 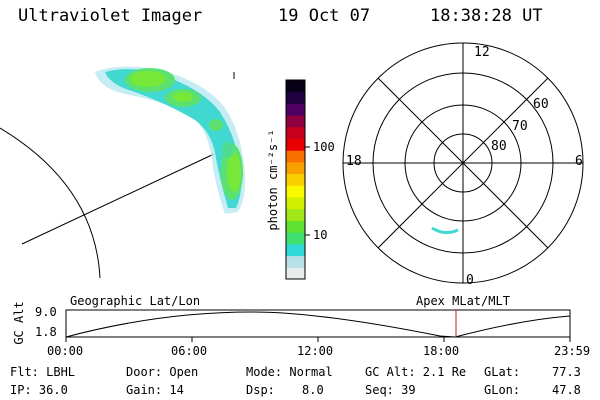 I want to click on filter-status: Flt: LBHL, so click(x=43, y=372).